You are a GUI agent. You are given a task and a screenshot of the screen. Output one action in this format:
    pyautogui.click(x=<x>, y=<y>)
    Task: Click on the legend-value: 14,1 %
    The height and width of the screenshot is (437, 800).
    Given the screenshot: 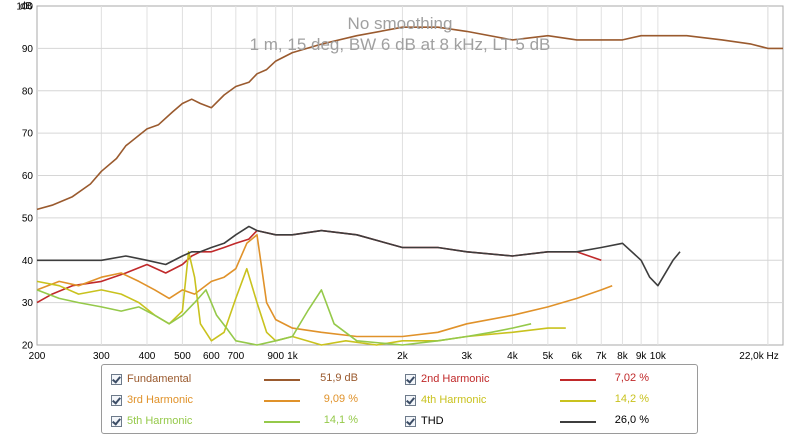 What is the action you would take?
    pyautogui.click(x=340, y=420)
    